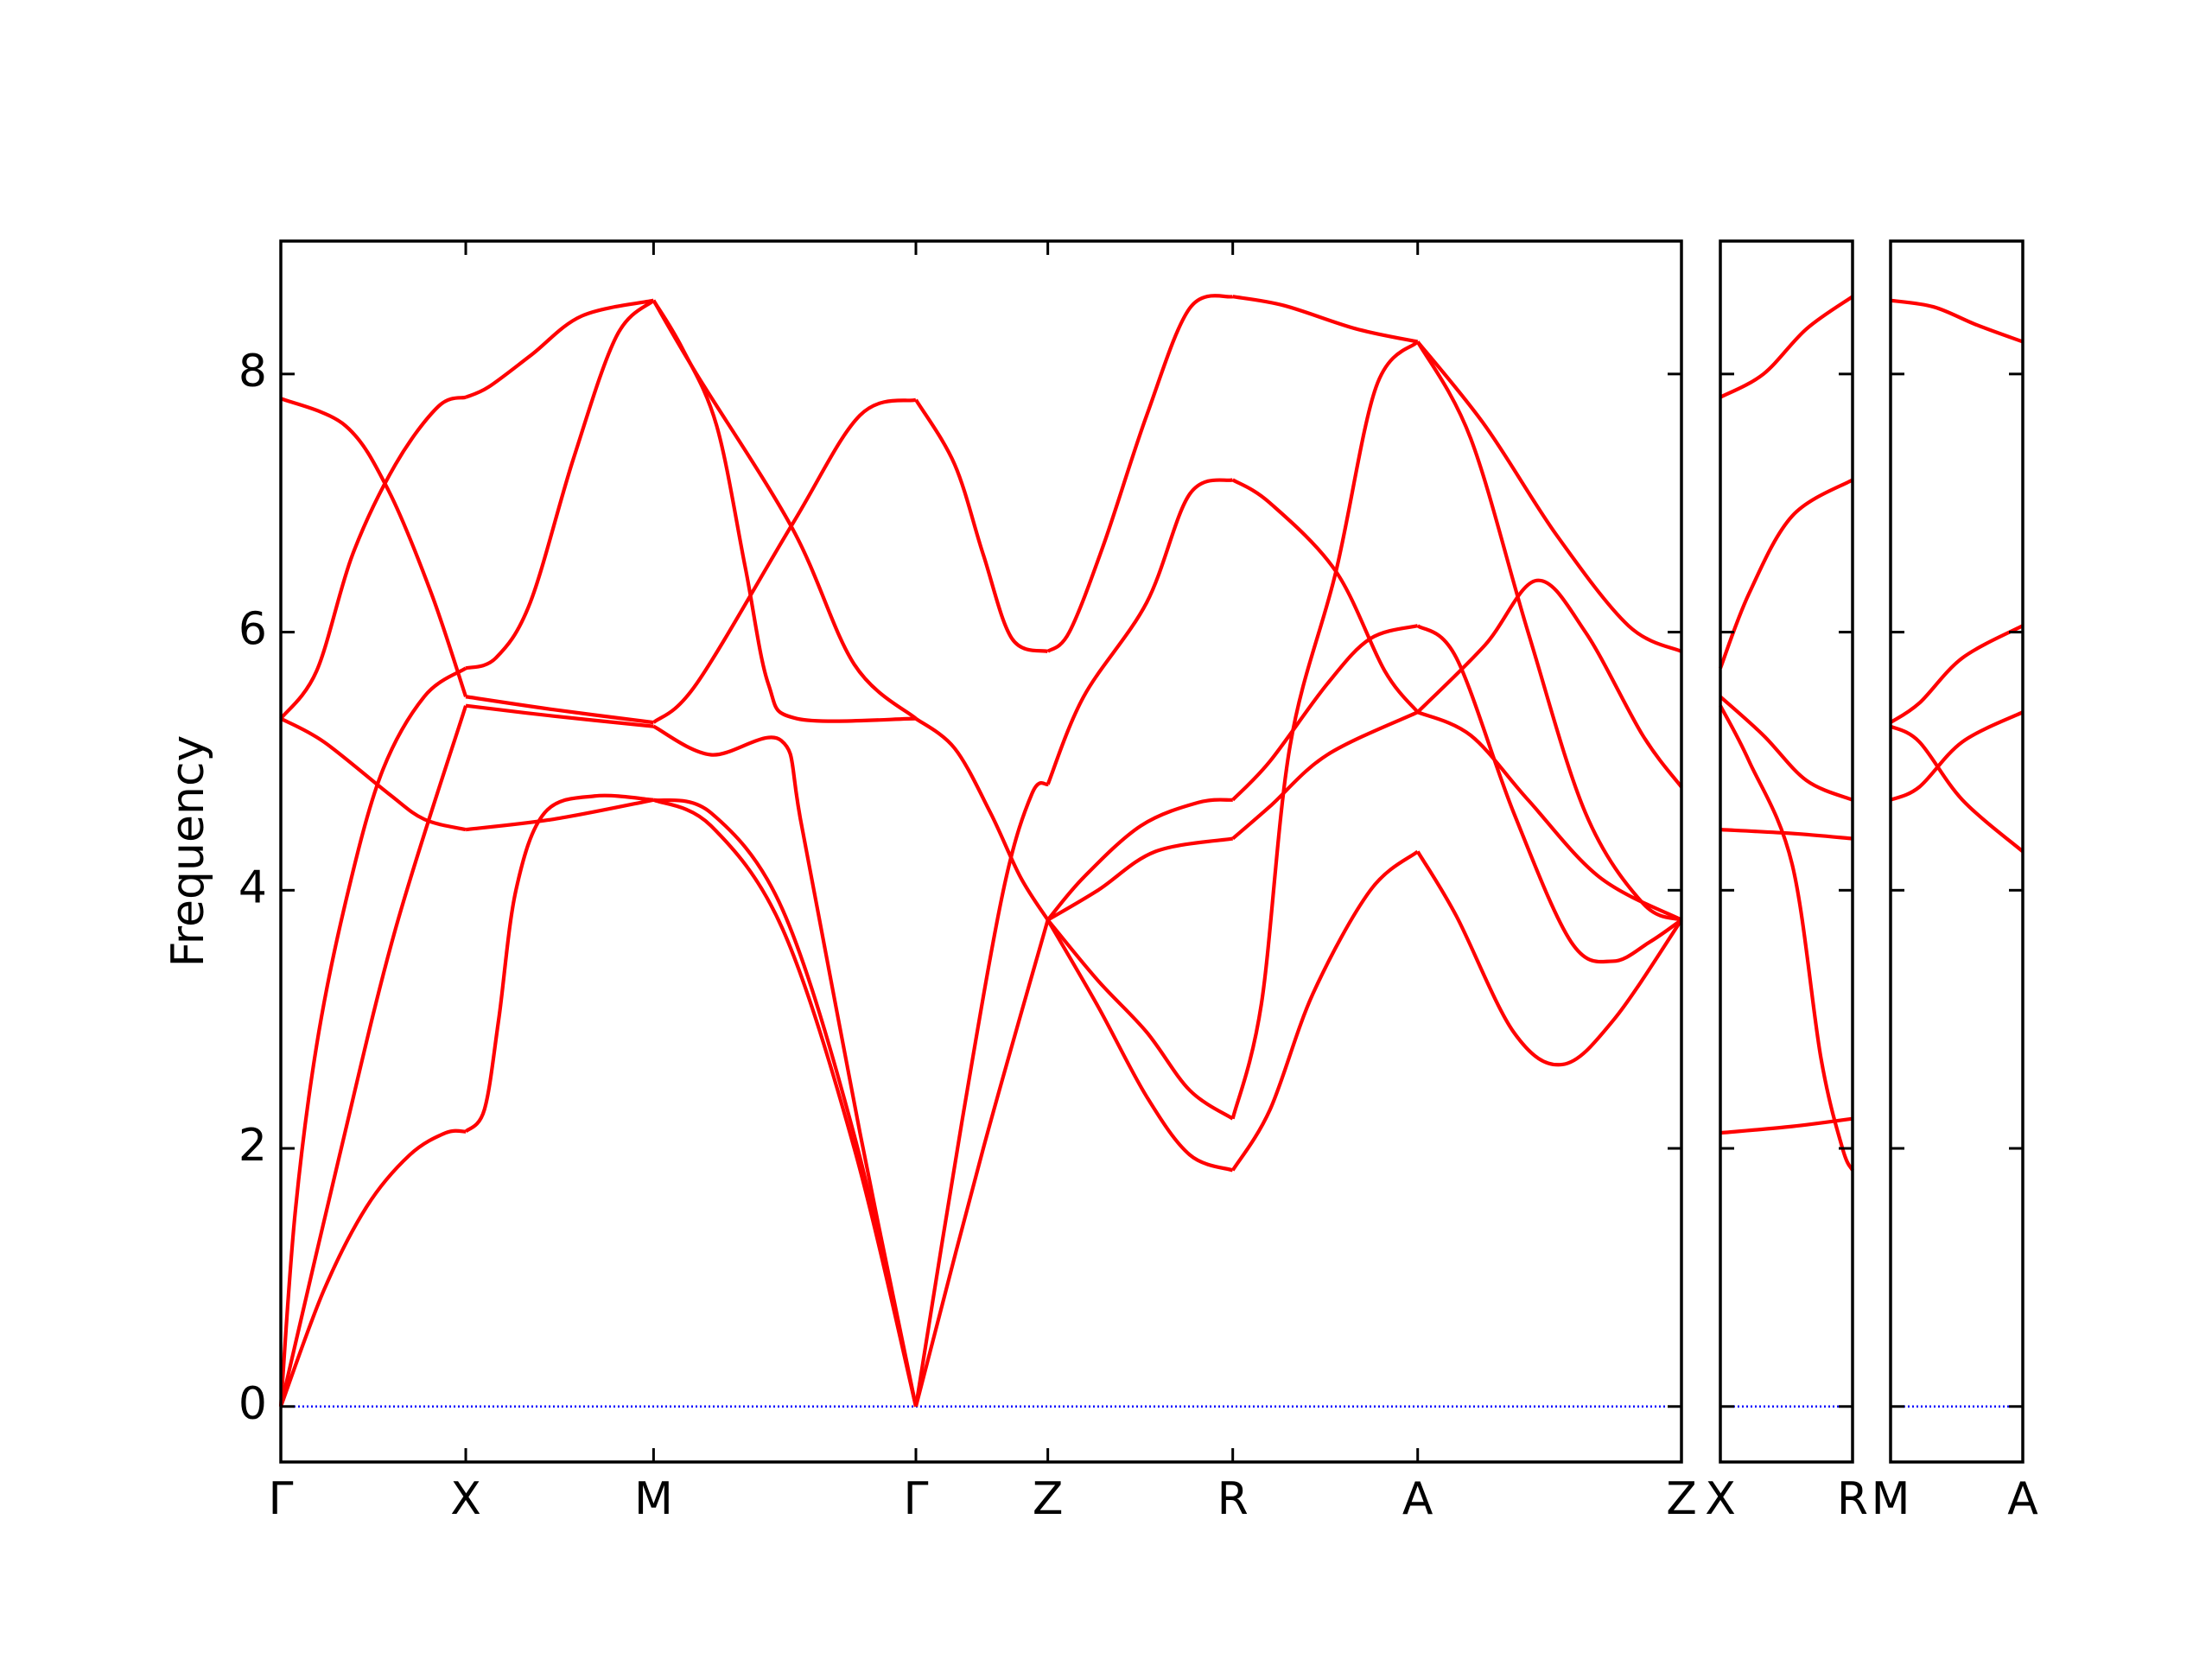 The width and height of the screenshot is (2212, 1659). What do you see at coordinates (252, 1404) in the screenshot?
I see `y-tick-label: 0` at bounding box center [252, 1404].